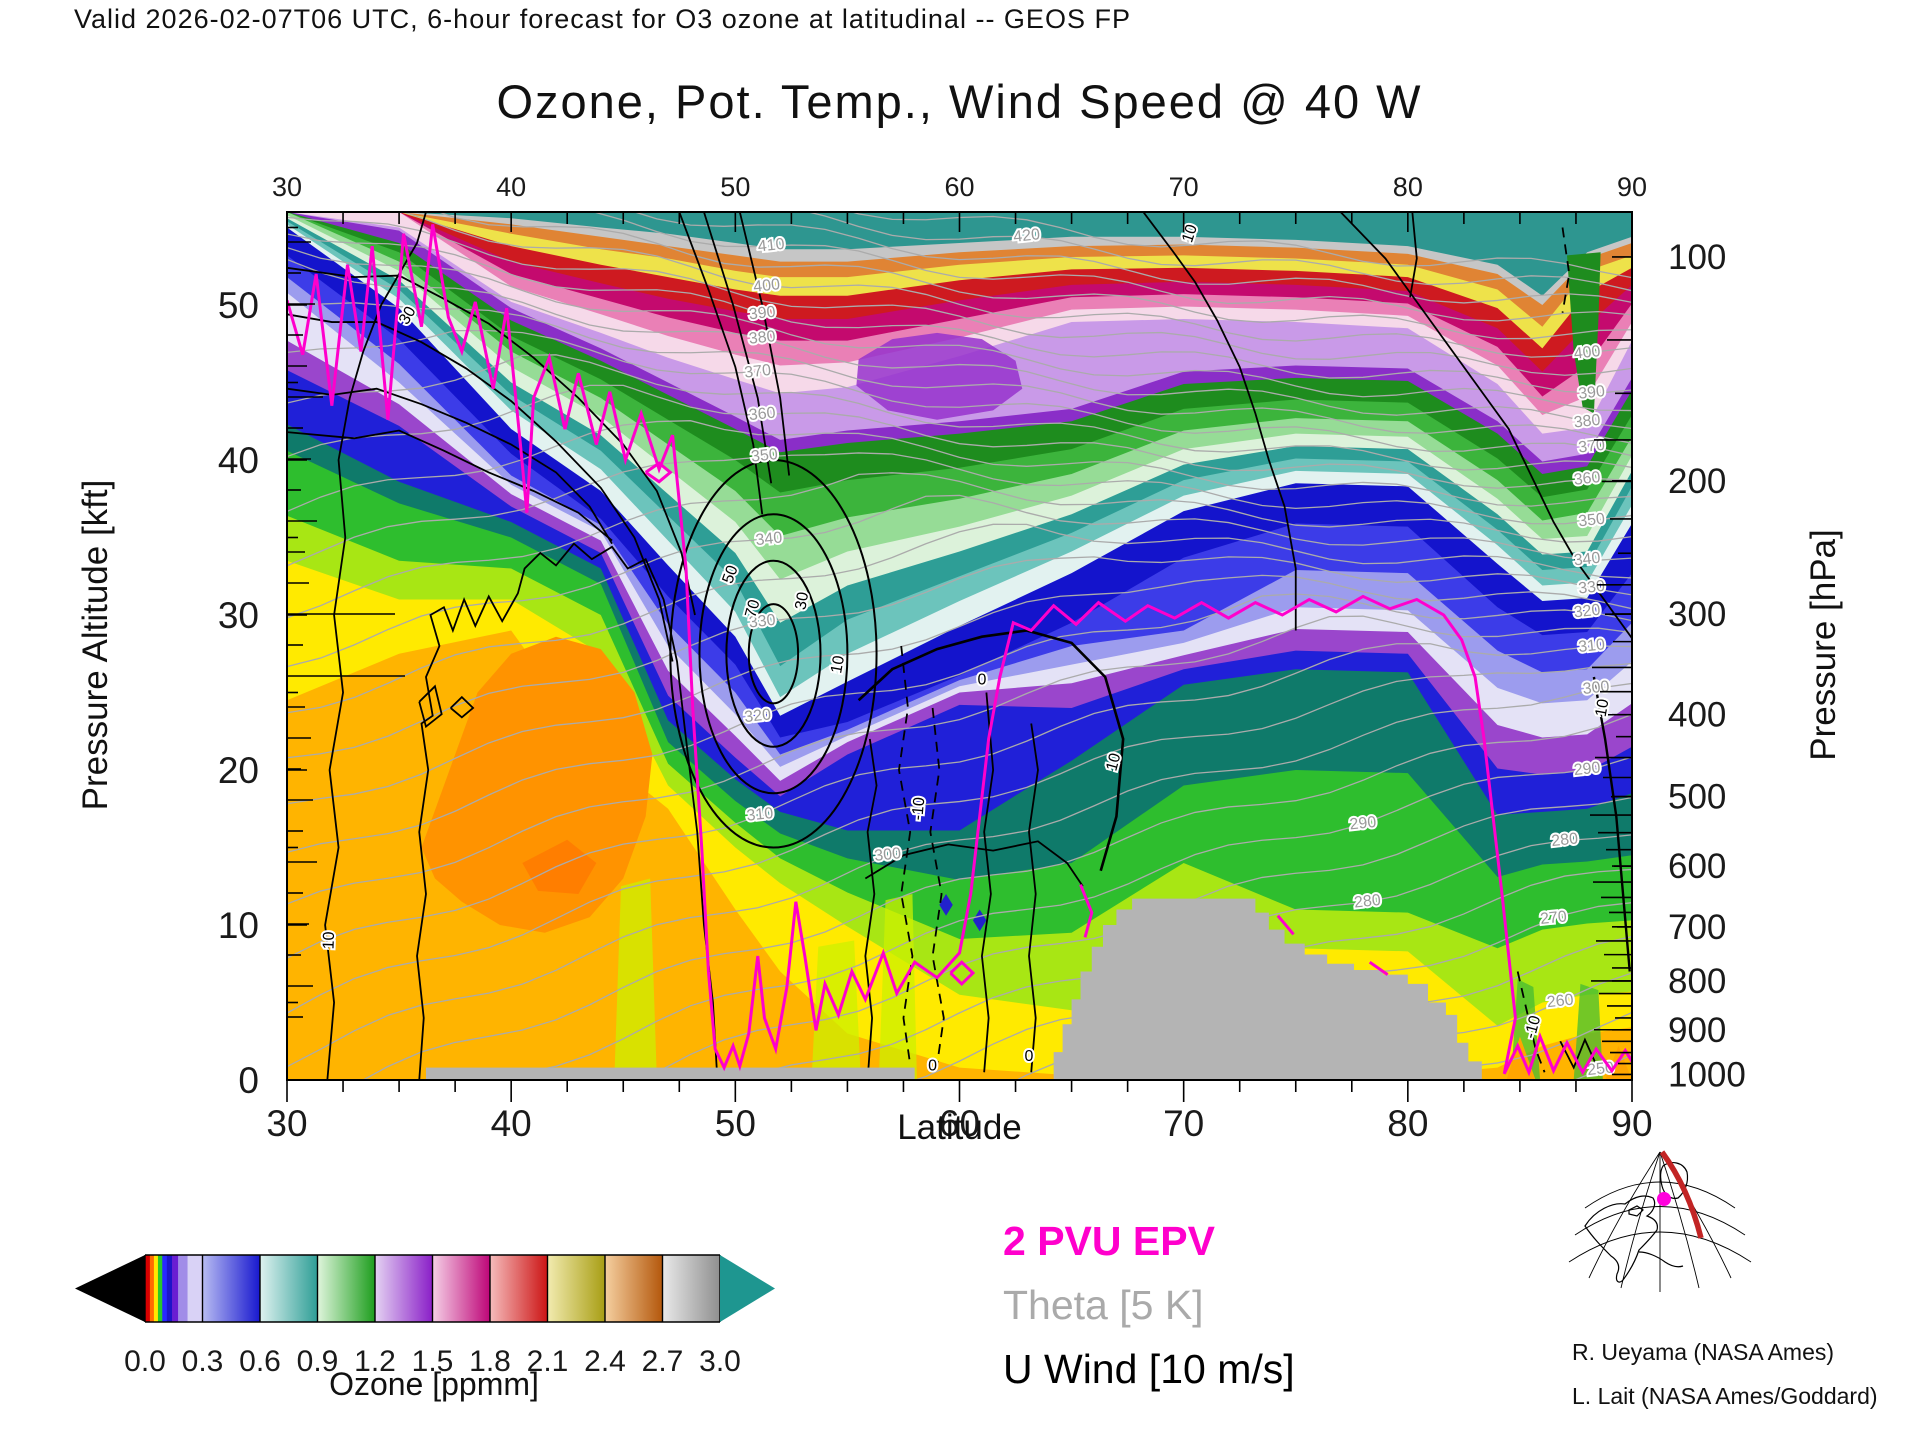  Describe the element at coordinates (959, 101) in the screenshot. I see `page-title: Ozone, Pot. Temp., Wind Speed @ 40 W` at that location.